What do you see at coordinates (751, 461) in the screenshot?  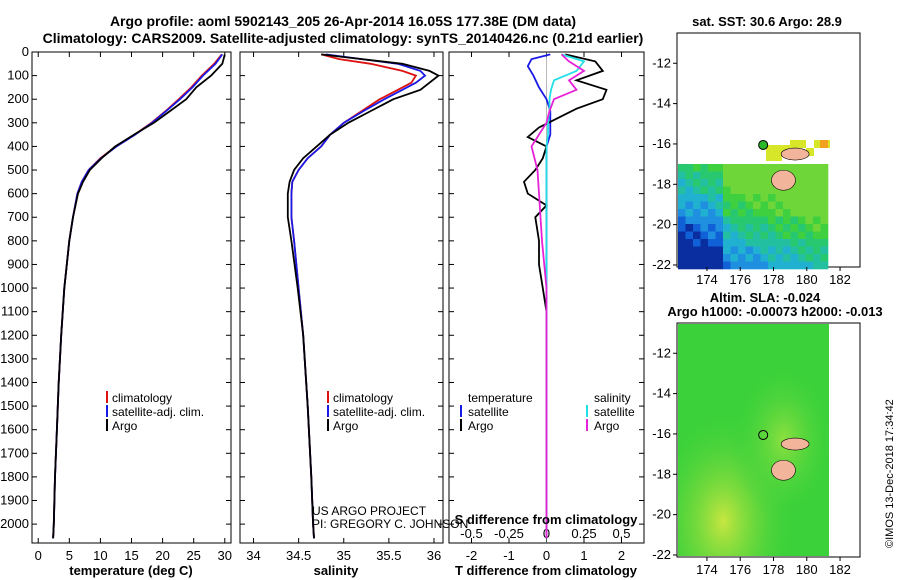 I see `sla-map-ticks: 174 176 178 180 182 -12 -14 -16 -18 -20 -22` at bounding box center [751, 461].